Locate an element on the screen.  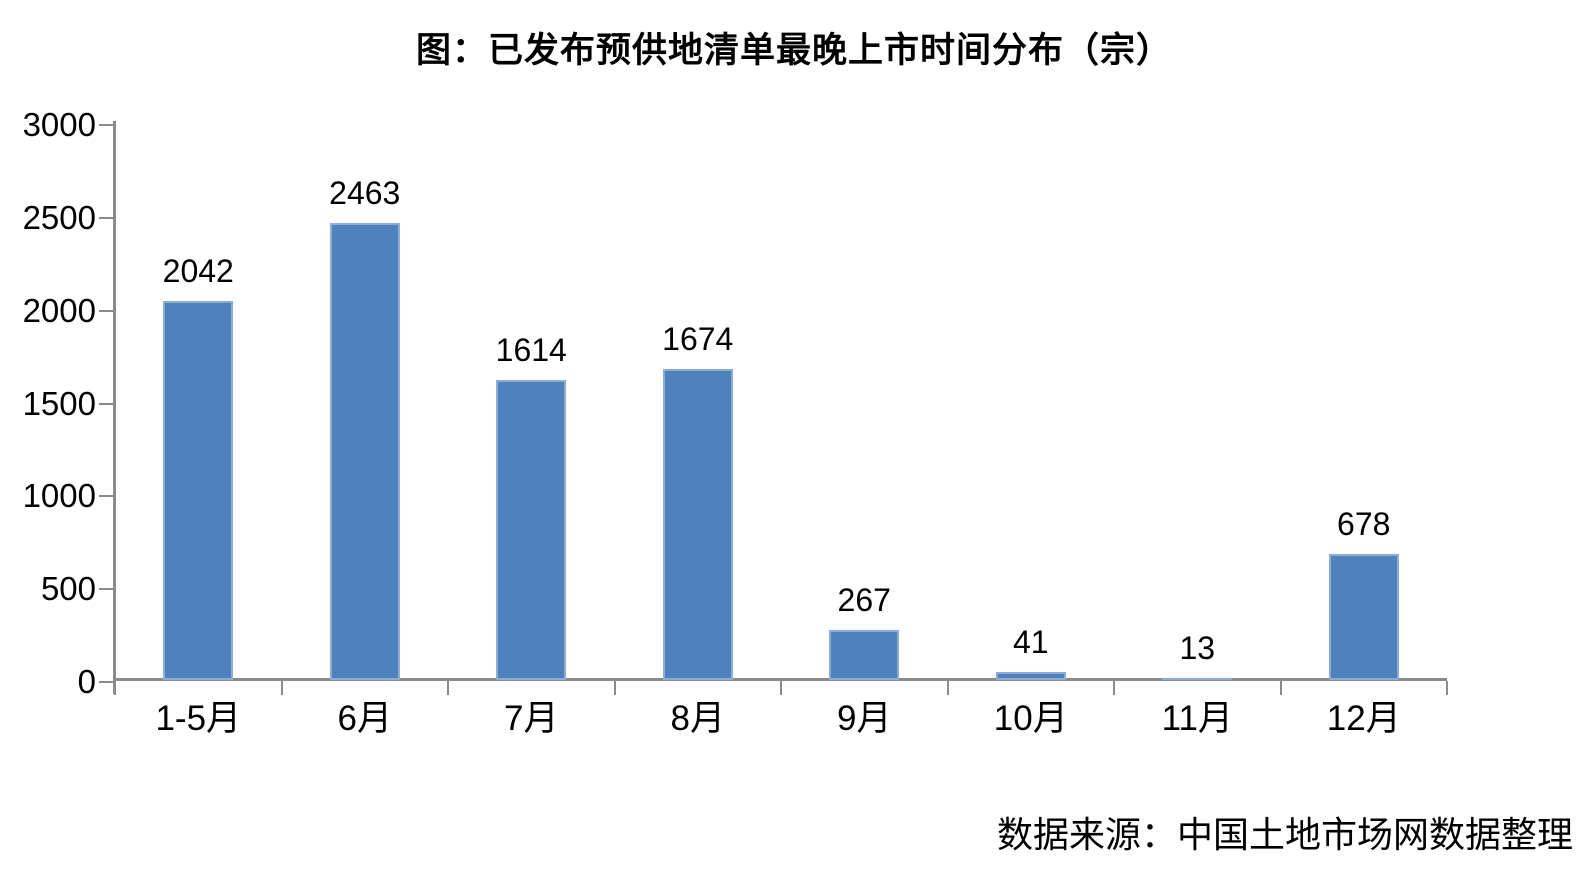
bar-9月 is located at coordinates (864, 655).